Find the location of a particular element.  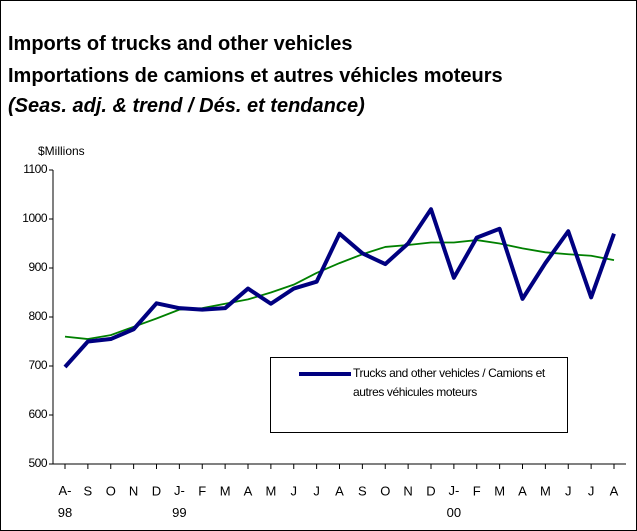

y-tick-label: 700 is located at coordinates (37, 365).